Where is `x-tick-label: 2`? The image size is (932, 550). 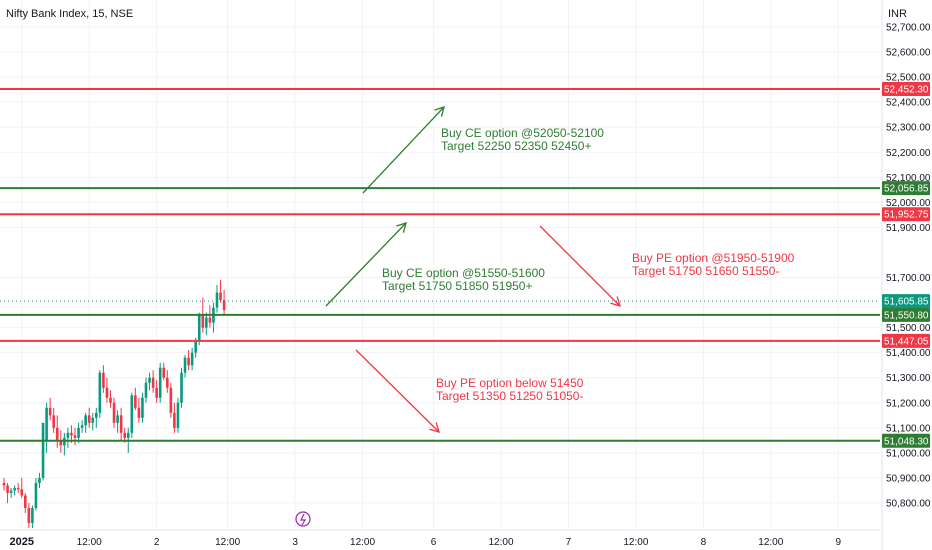 x-tick-label: 2 is located at coordinates (157, 542).